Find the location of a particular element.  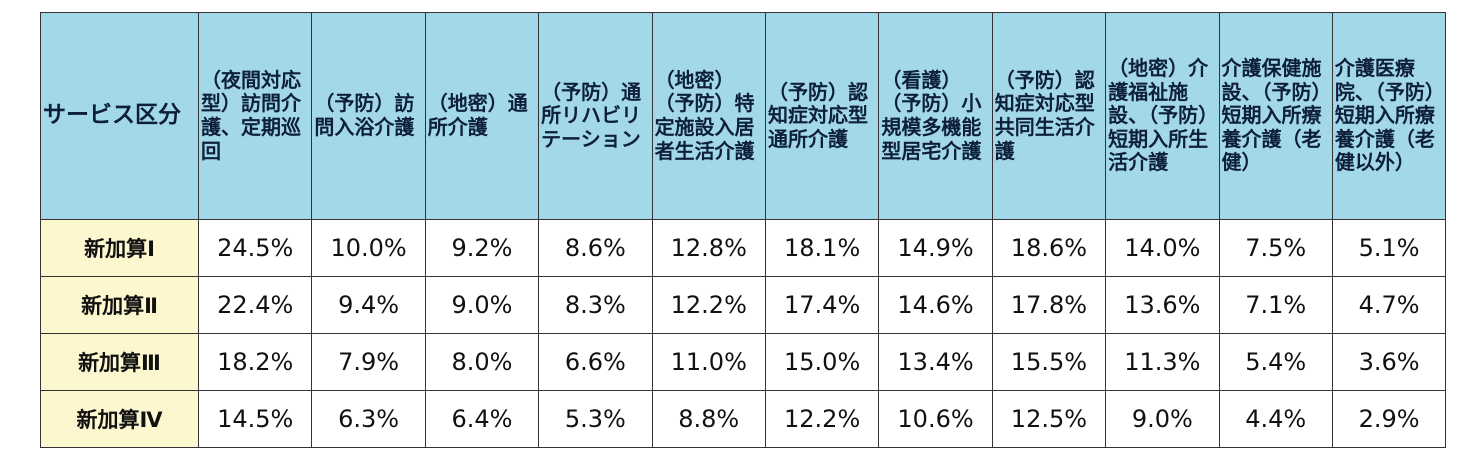

cell-value: 10.6% is located at coordinates (935, 419).